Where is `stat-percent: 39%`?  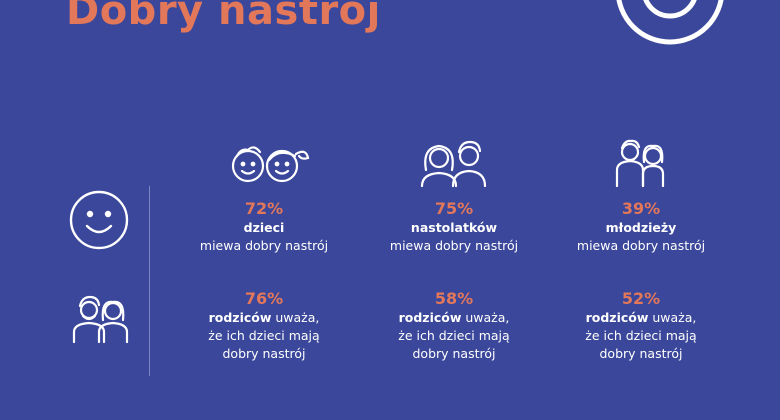
stat-percent: 39% is located at coordinates (641, 208).